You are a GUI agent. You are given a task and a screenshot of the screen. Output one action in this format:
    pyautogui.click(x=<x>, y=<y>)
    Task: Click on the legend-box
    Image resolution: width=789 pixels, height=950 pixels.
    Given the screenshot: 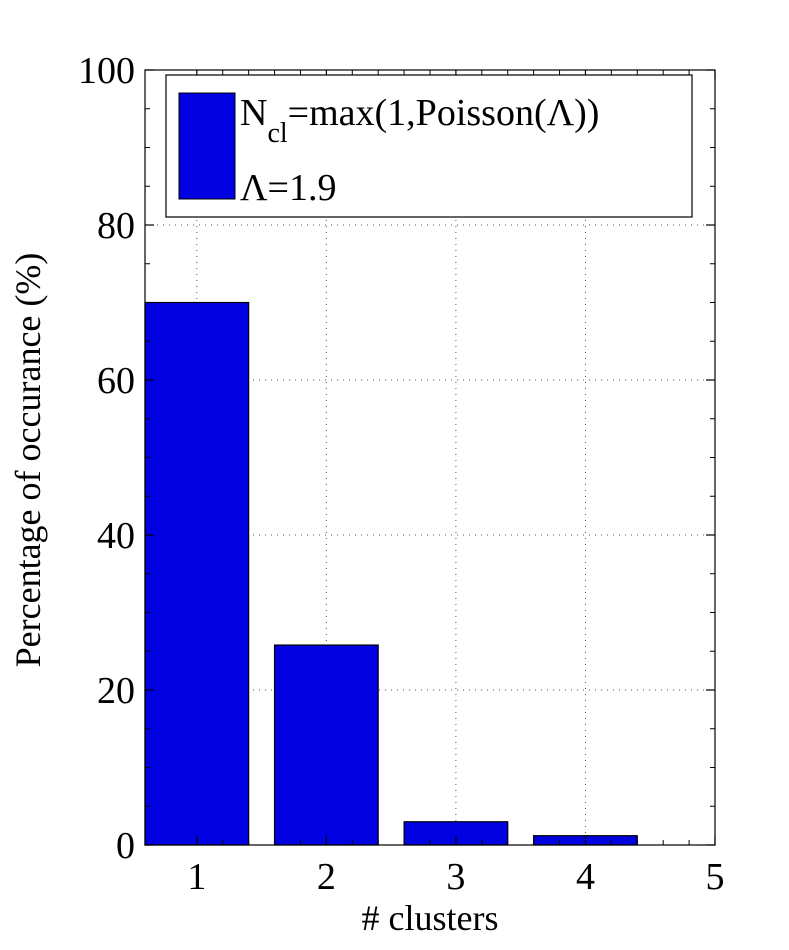 What is the action you would take?
    pyautogui.click(x=429, y=146)
    